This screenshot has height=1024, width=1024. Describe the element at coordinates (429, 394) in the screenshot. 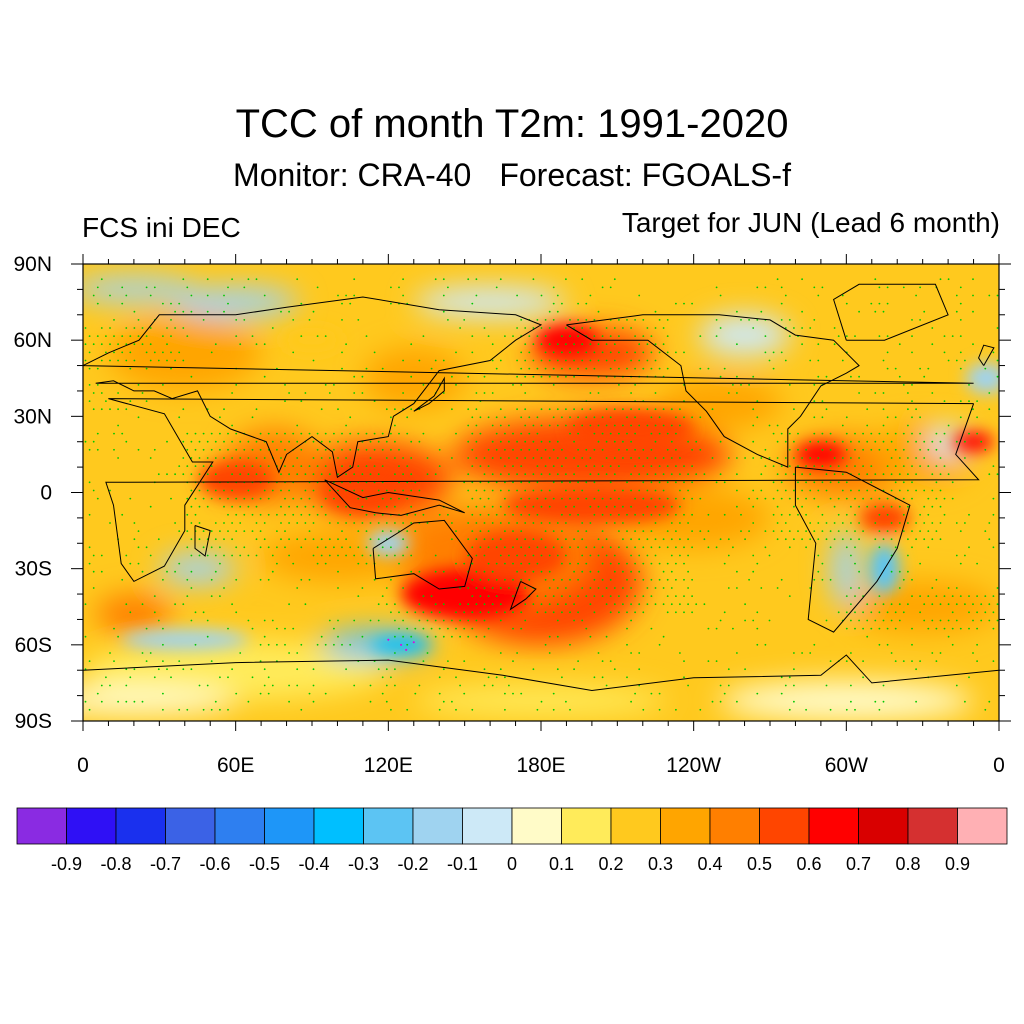

I see `japan-coast` at that location.